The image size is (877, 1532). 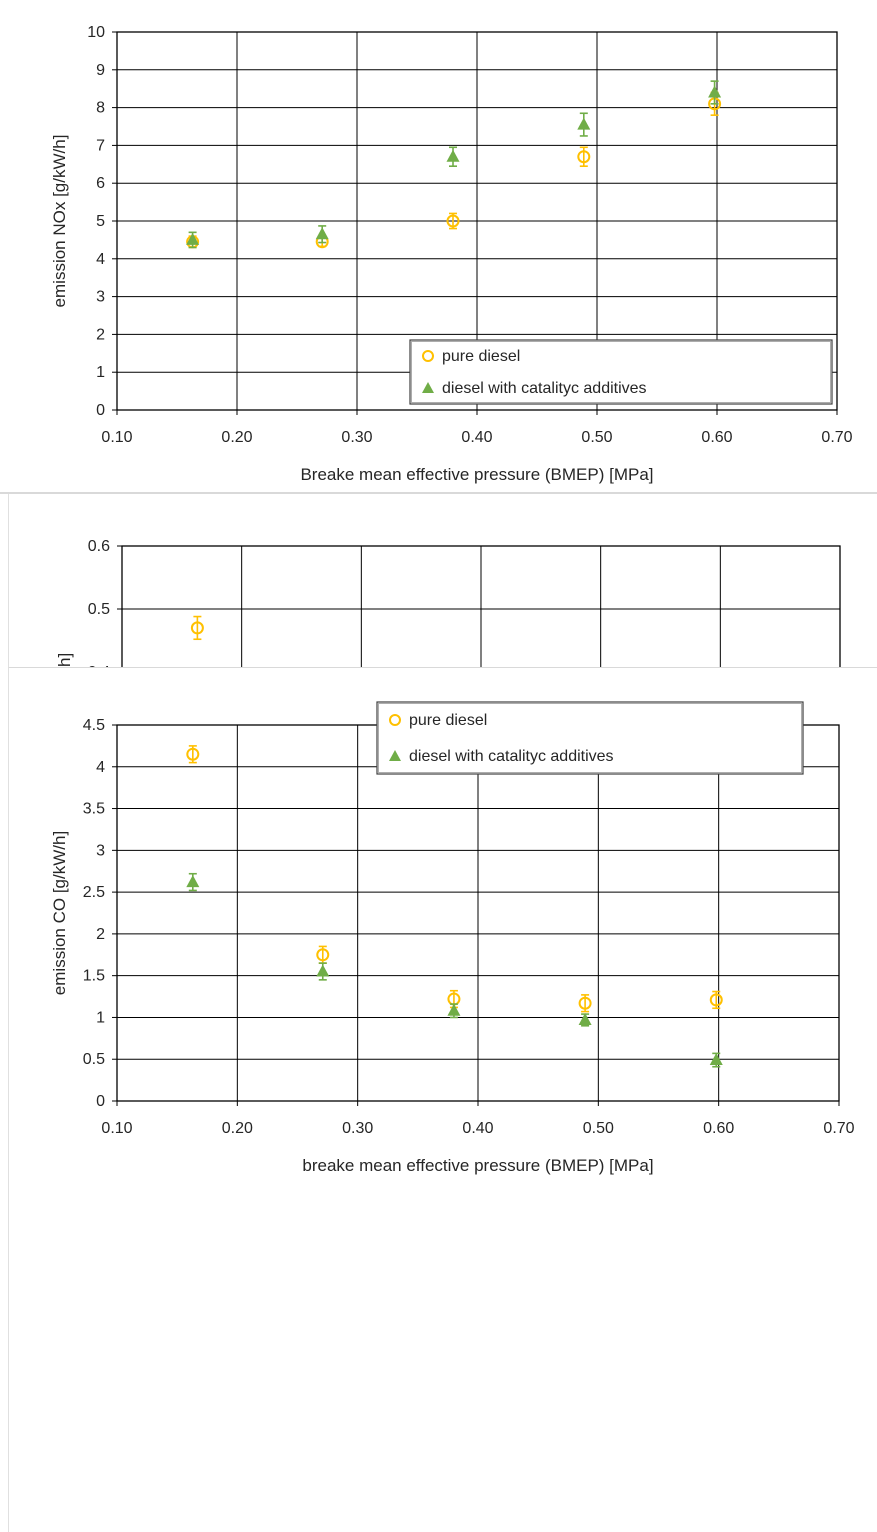 I want to click on nox-legend-triangle-icon, so click(x=428, y=387).